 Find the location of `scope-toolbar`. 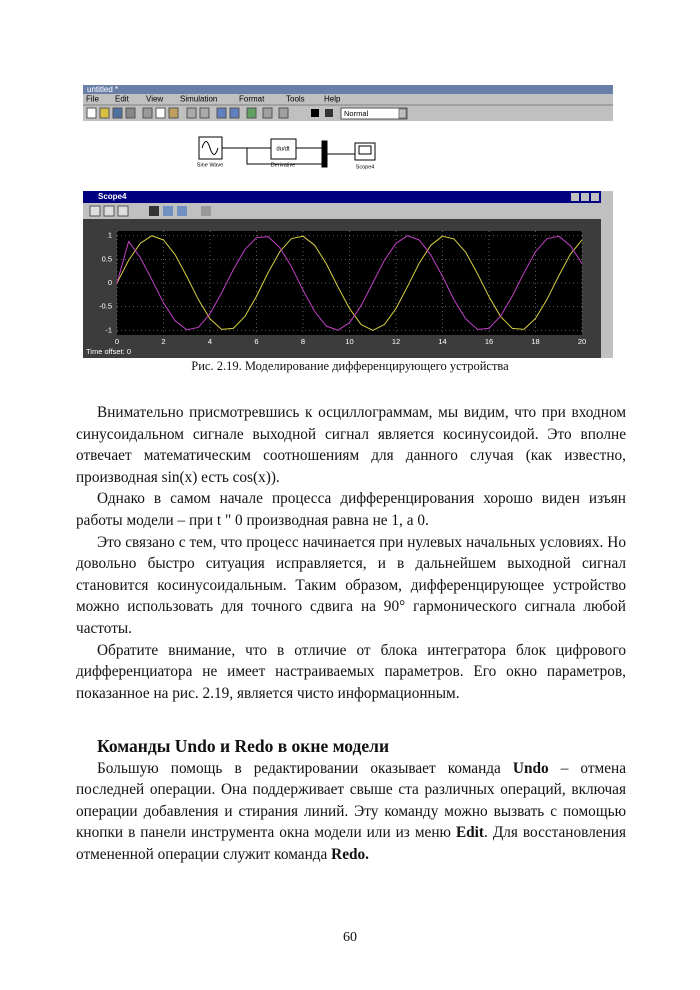

scope-toolbar is located at coordinates (150, 211).